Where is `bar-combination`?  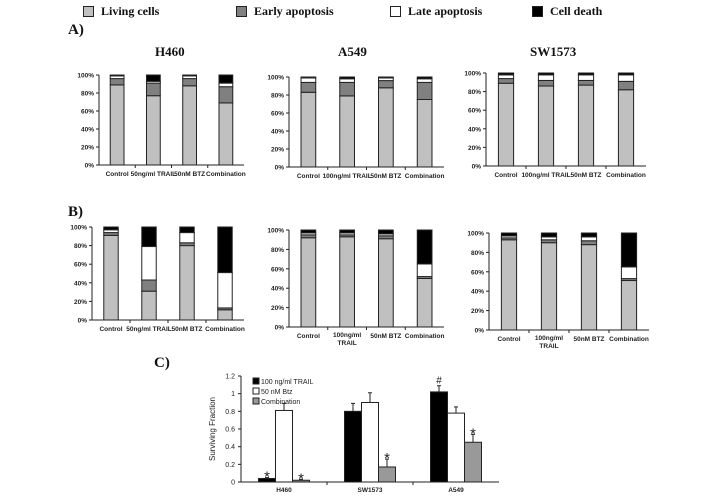 bar-combination is located at coordinates (473, 462).